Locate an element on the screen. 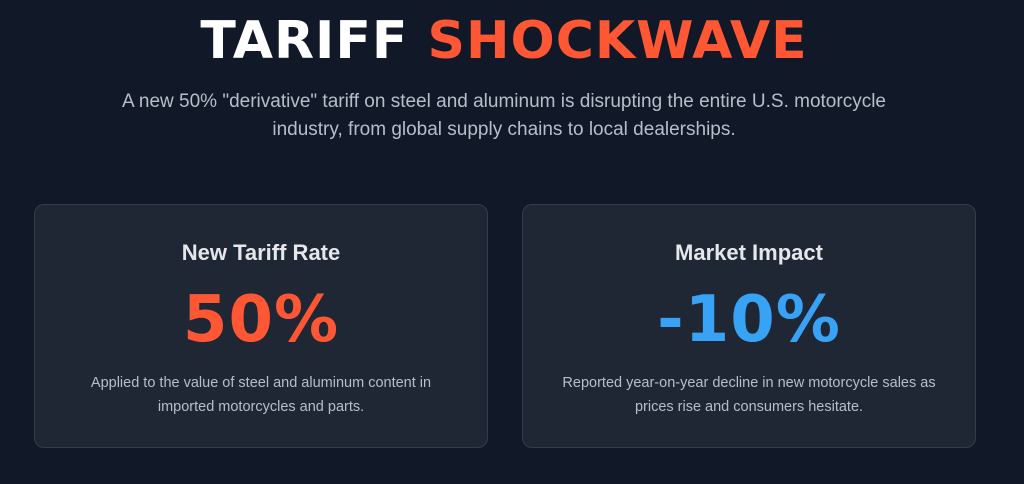  card-title: New Tariff Rate is located at coordinates (261, 252).